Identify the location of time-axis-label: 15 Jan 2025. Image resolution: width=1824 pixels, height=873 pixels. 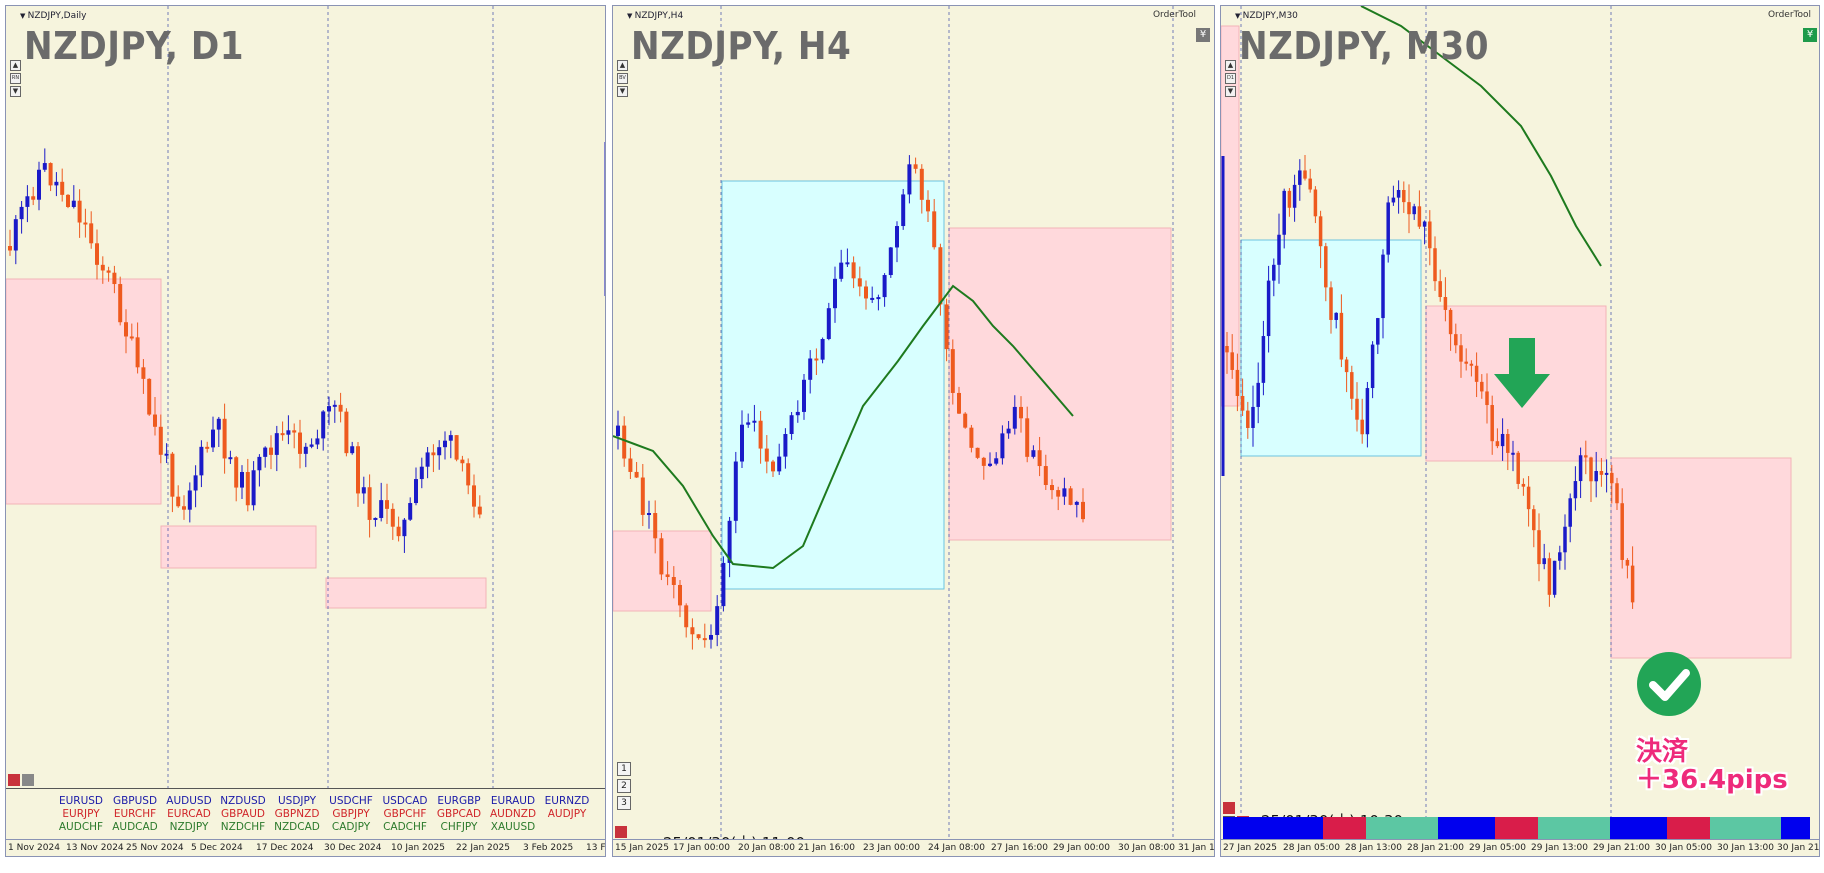
(642, 848).